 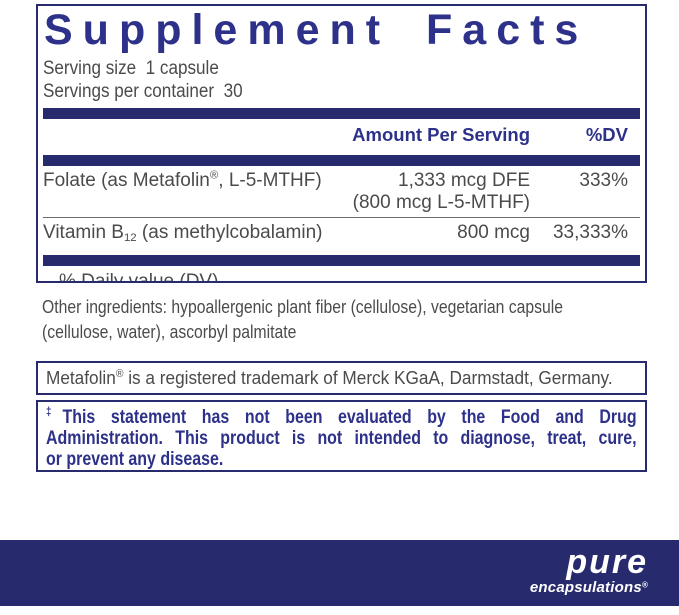 I want to click on column-header-row: Amount Per Serving %DV, so click(x=341, y=134).